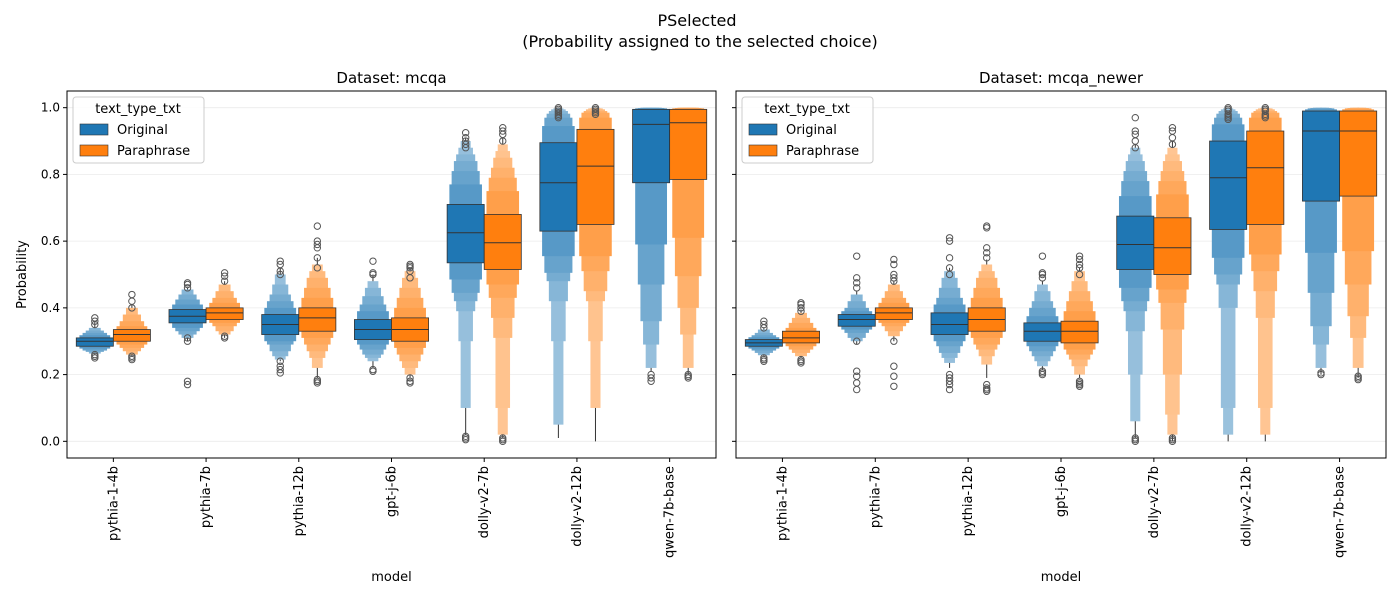 This screenshot has width=1400, height=600. Describe the element at coordinates (696, 20) in the screenshot. I see `figure-title: PSelected` at that location.